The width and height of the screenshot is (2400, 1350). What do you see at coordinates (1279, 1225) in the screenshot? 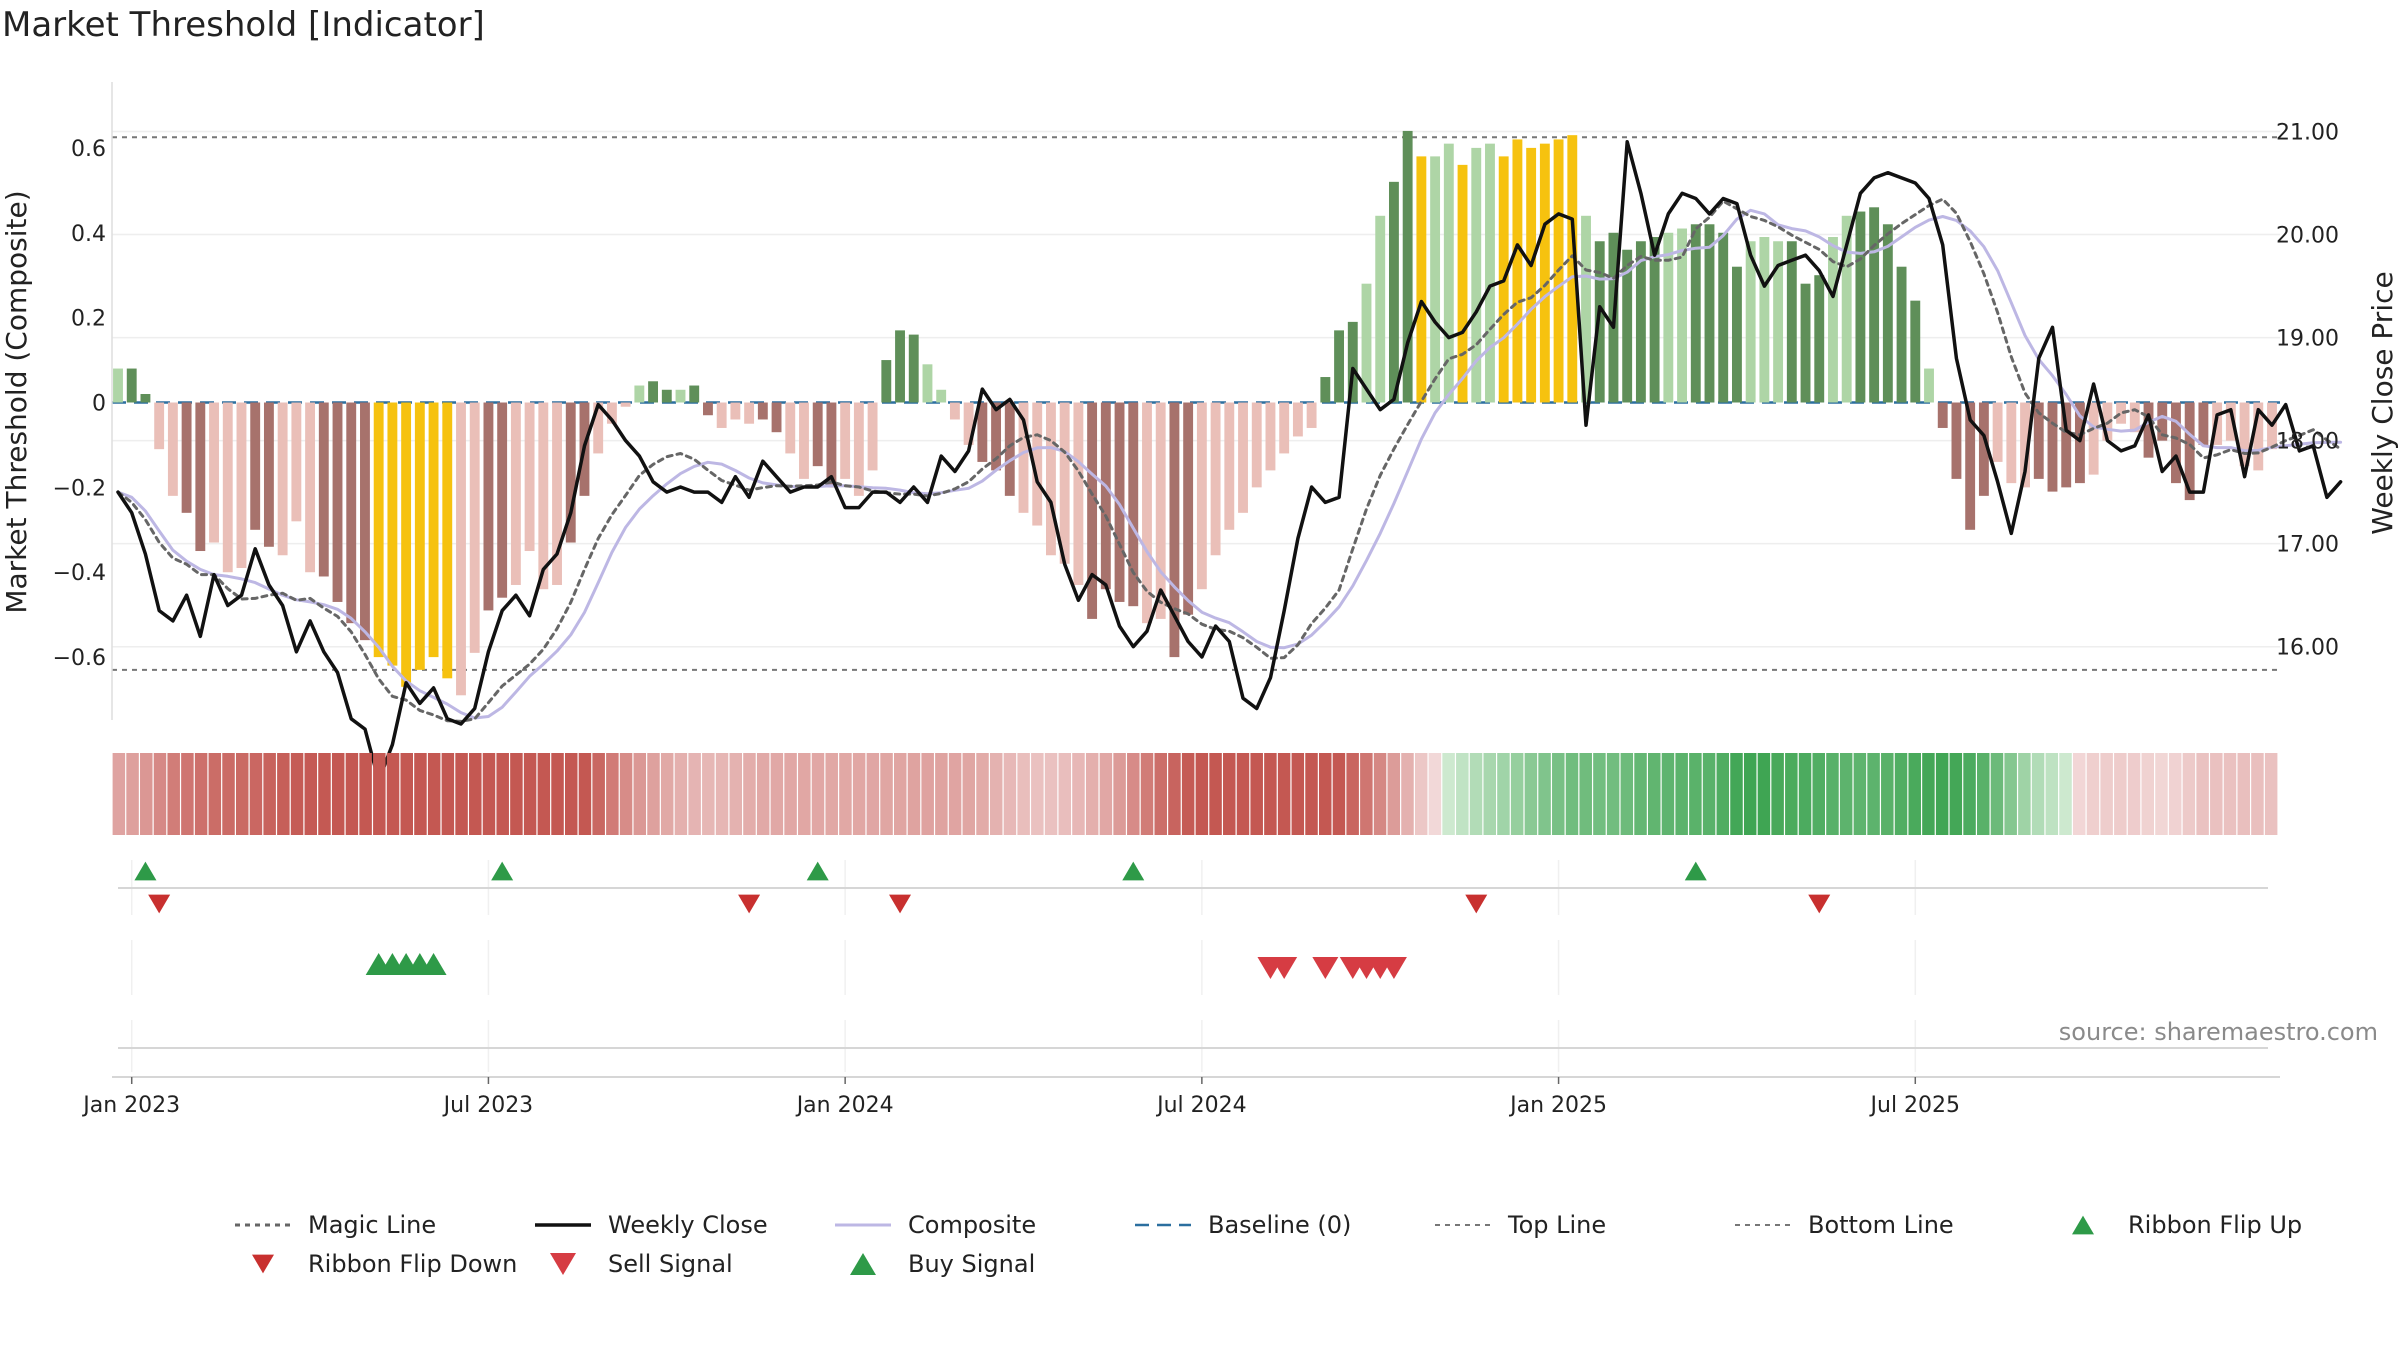
I see `legend-label: Baseline (0)` at bounding box center [1279, 1225].